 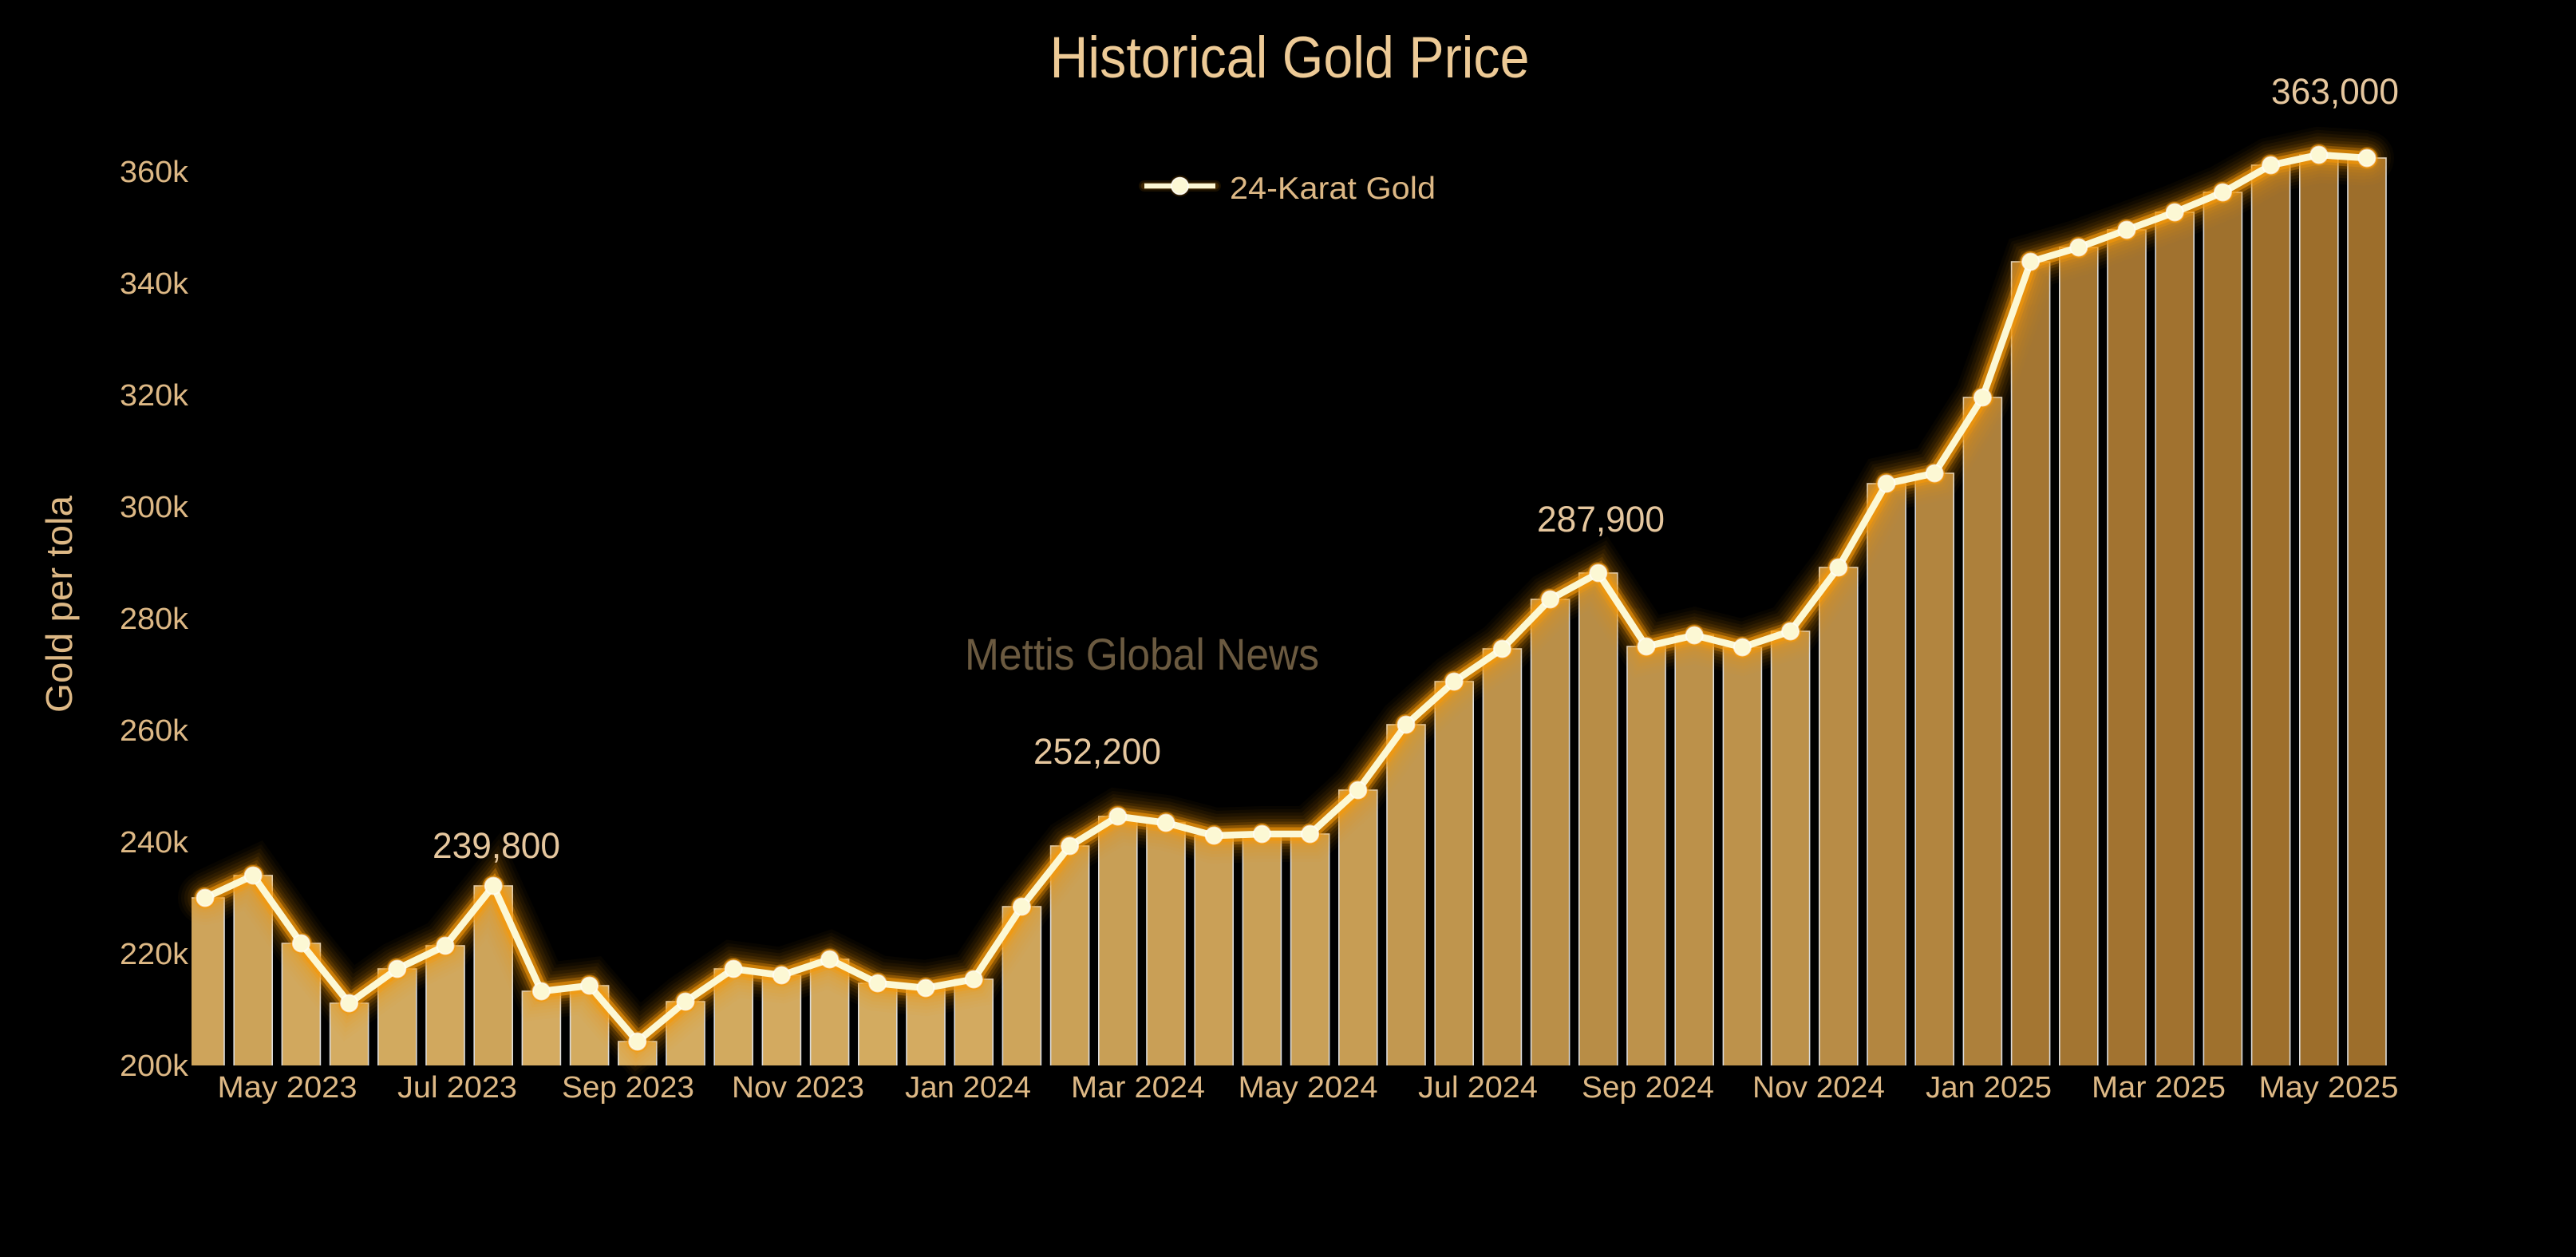 I want to click on svg-text: 24-Karat Gold, so click(x=1333, y=189).